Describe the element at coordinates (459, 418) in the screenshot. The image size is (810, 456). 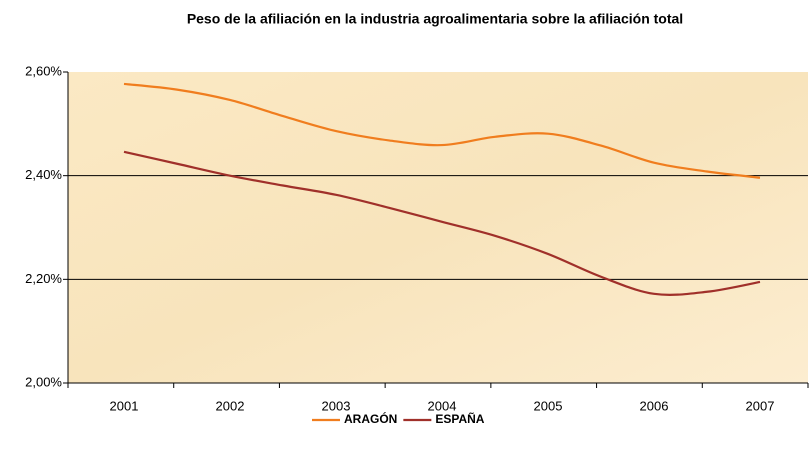
I see `legend-label: ESPAÑA` at that location.